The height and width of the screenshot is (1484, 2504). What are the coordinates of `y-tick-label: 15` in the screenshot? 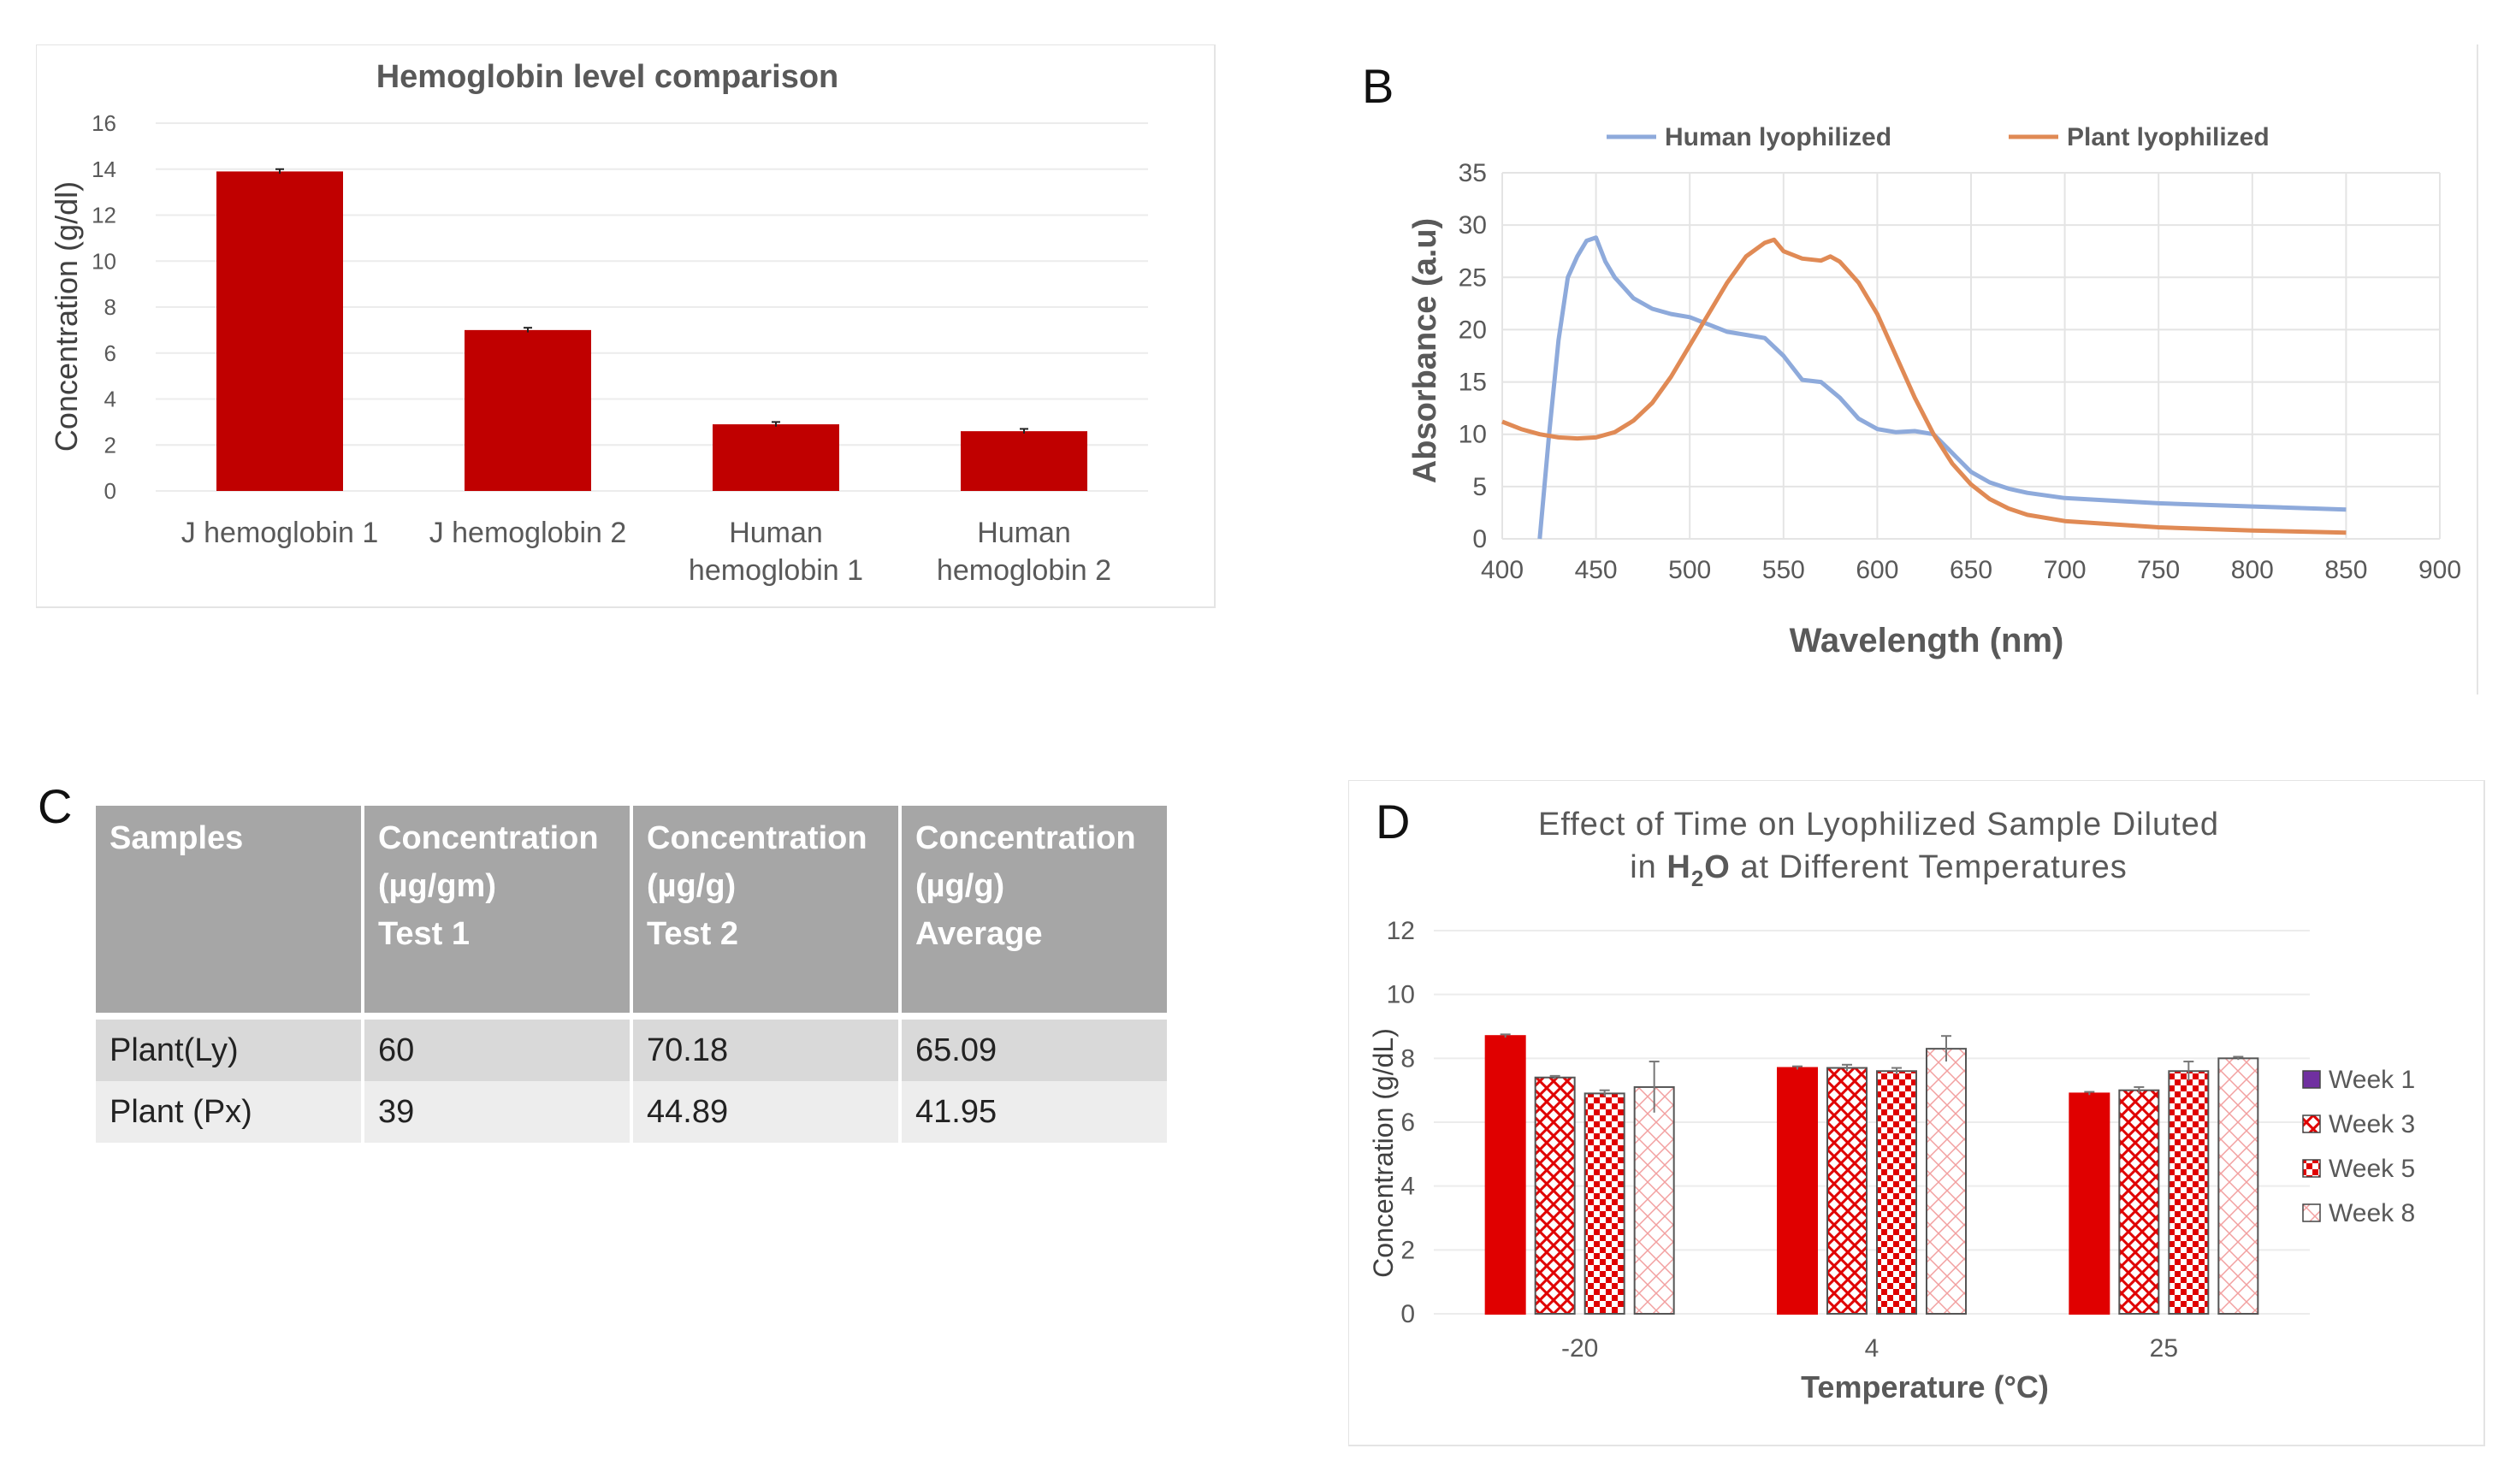 It's located at (1473, 383).